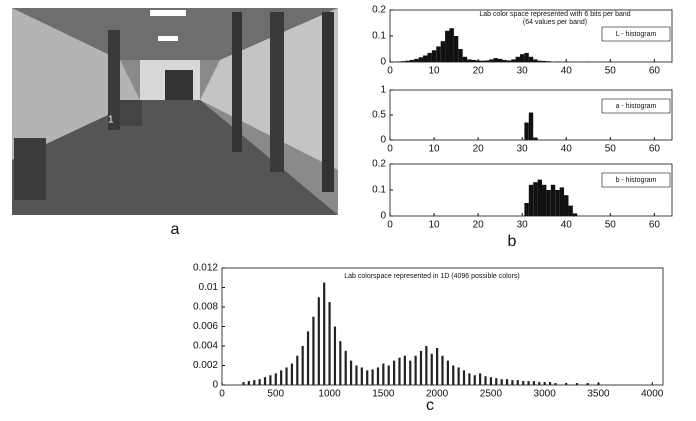 This screenshot has height=421, width=696. I want to click on x-tick-label: 500, so click(275, 394).